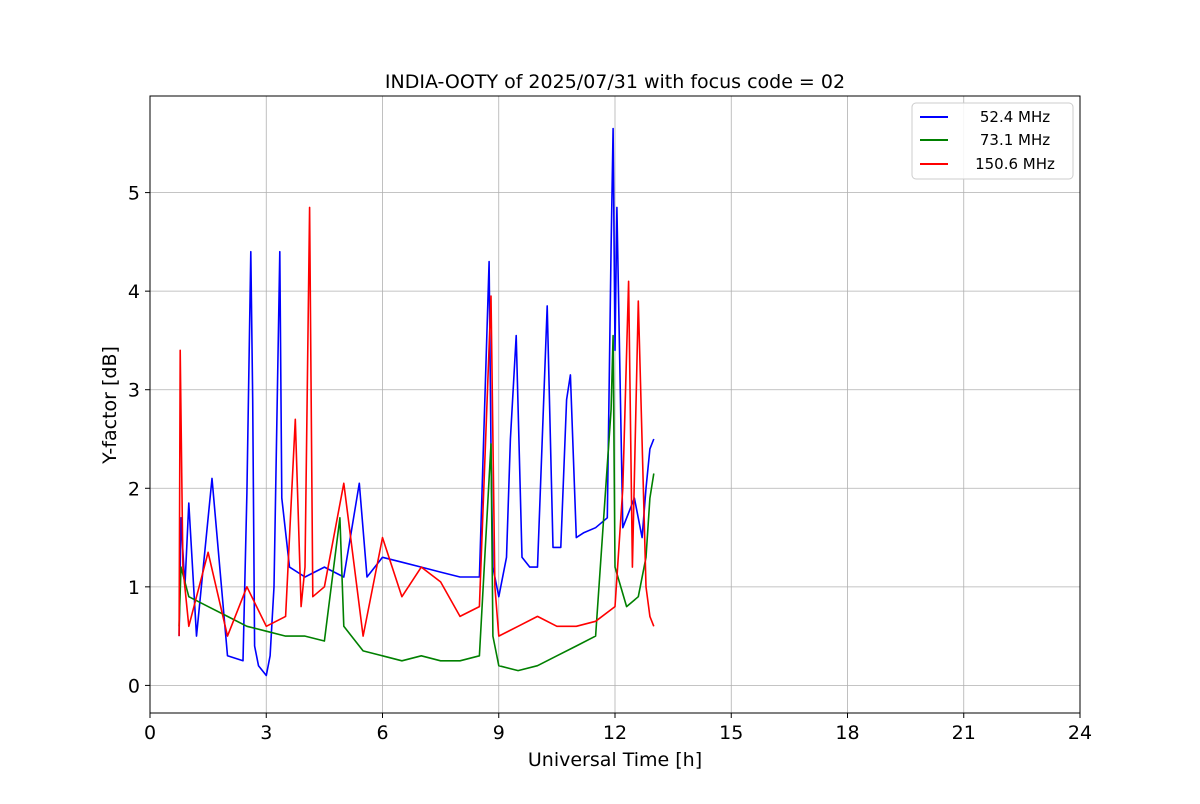  Describe the element at coordinates (134, 391) in the screenshot. I see `y-tick-label: 3` at that location.